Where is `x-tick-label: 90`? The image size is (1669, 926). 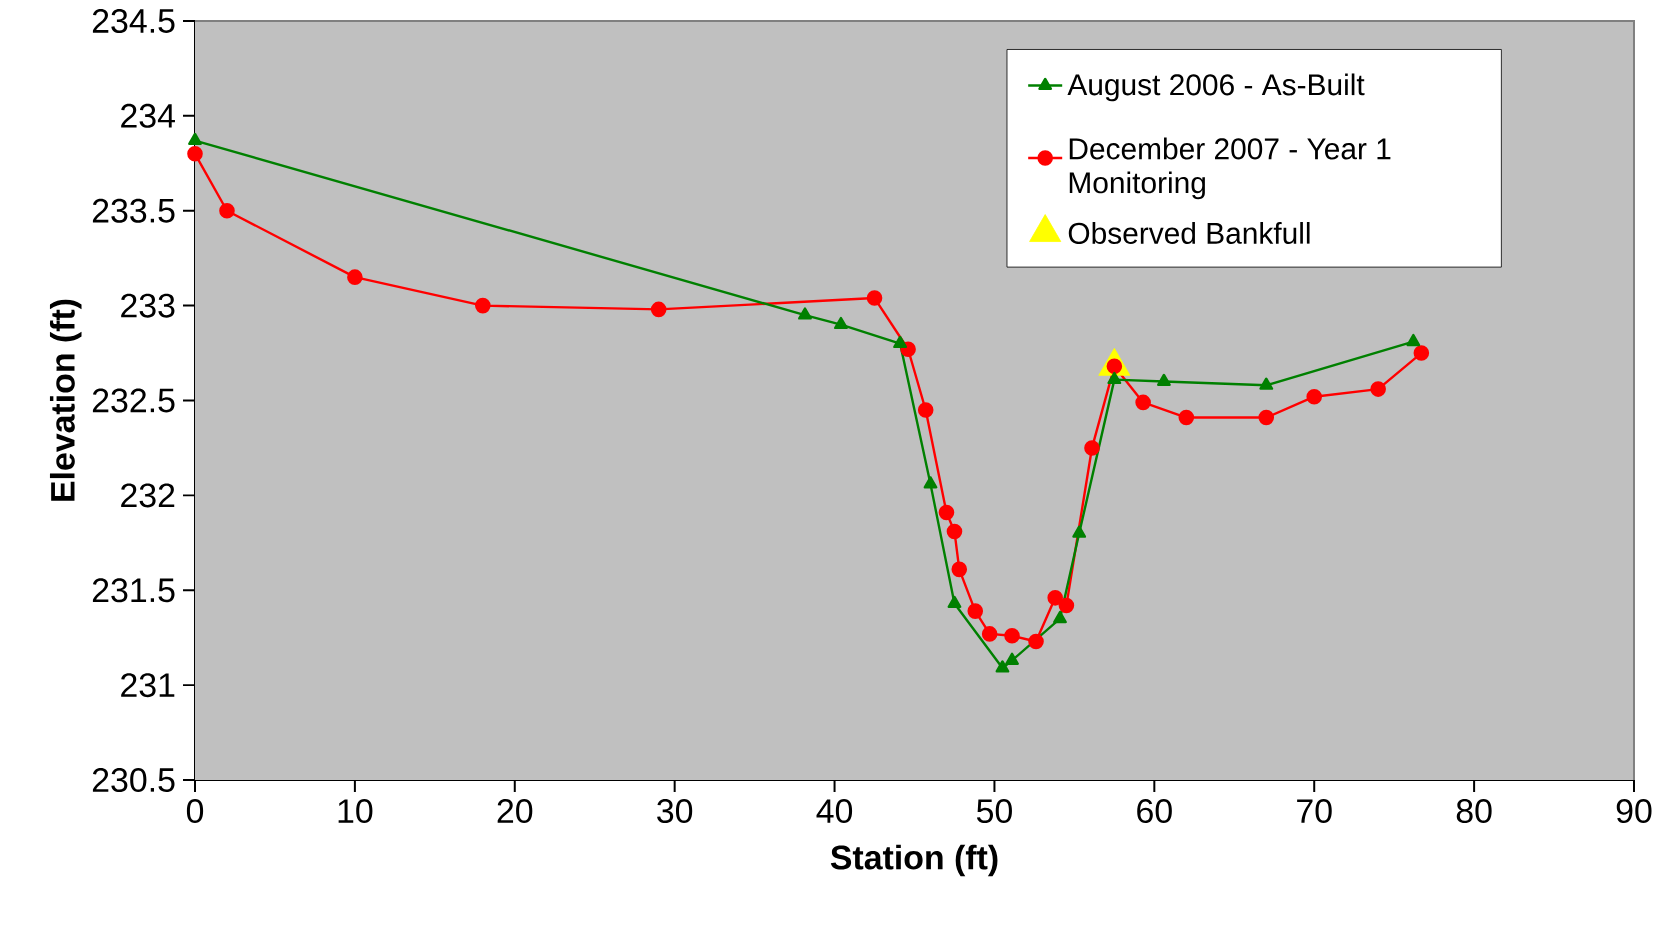 x-tick-label: 90 is located at coordinates (1634, 811).